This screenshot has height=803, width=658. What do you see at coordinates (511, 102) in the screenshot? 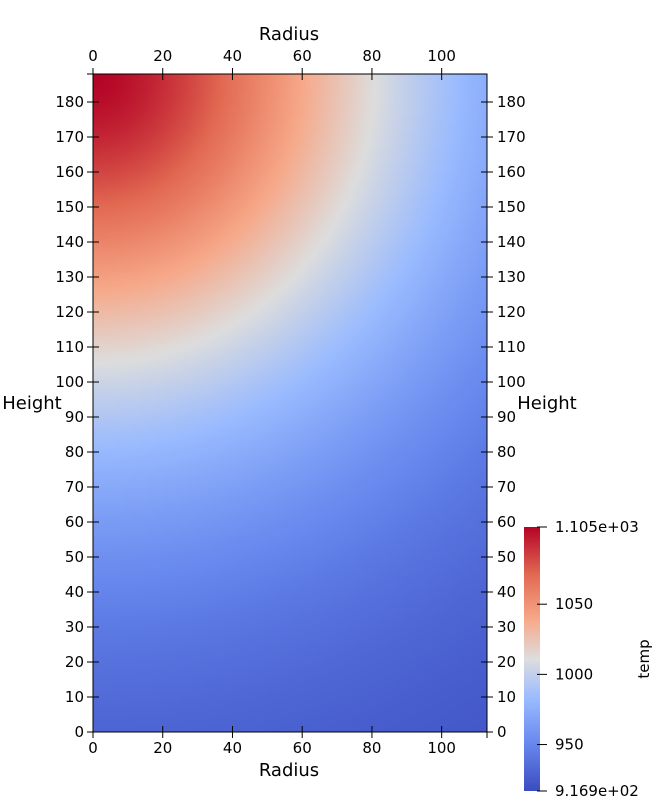
I see `y-tick-label-right: 180` at bounding box center [511, 102].